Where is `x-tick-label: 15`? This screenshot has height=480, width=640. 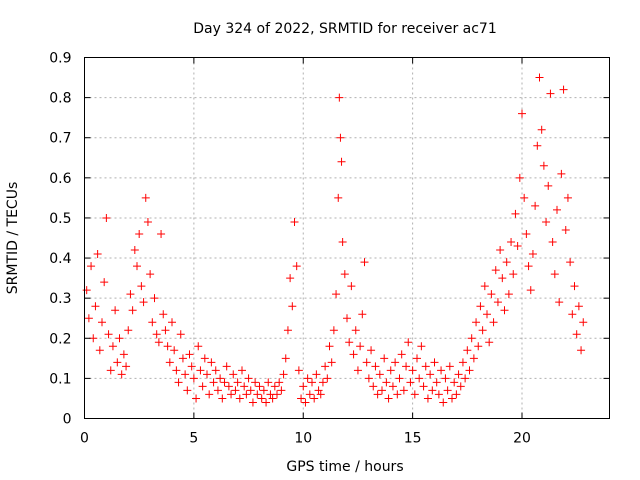
x-tick-label: 15 is located at coordinates (413, 439).